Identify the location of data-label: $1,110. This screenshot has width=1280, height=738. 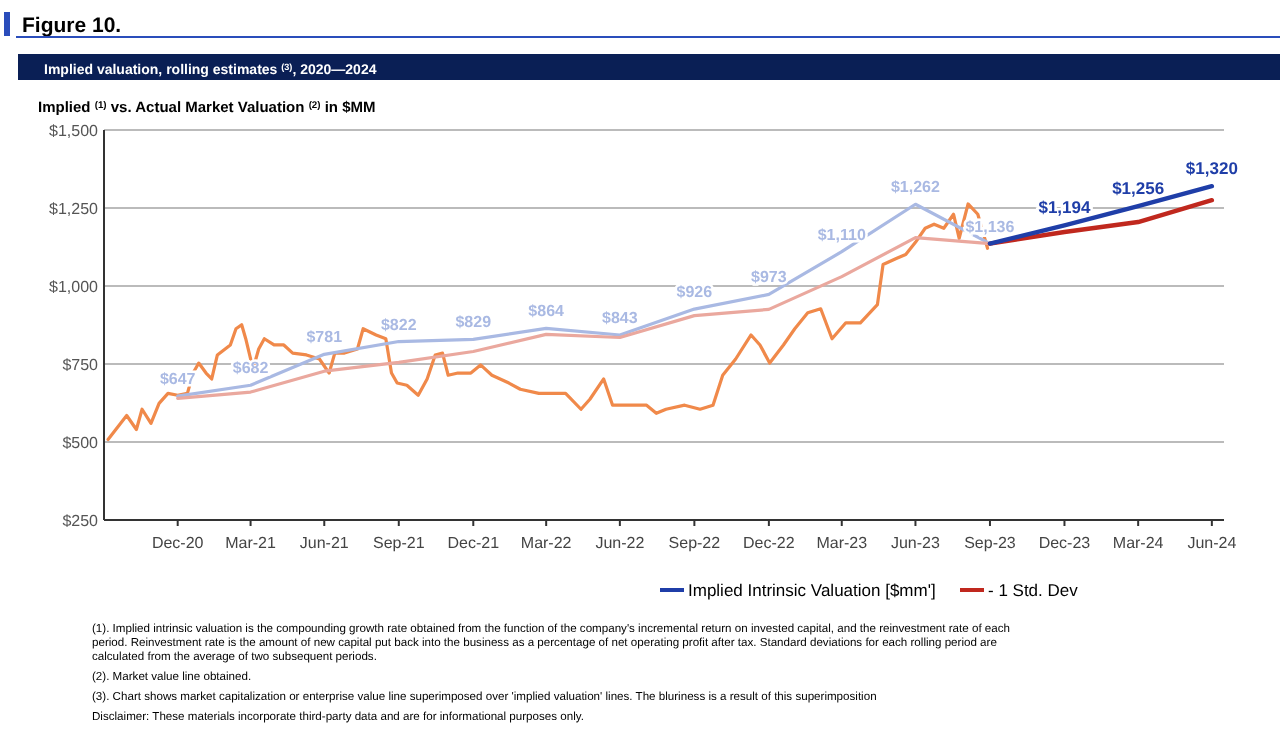
(842, 234).